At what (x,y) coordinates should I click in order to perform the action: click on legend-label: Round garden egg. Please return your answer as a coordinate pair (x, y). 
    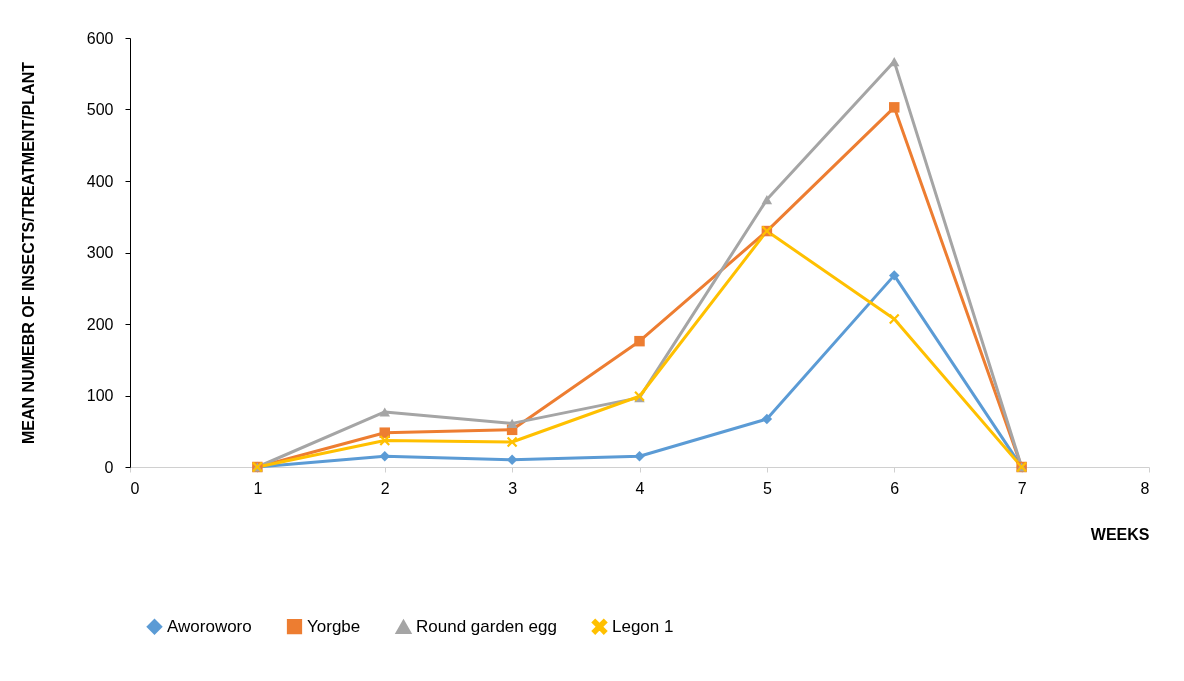
    Looking at the image, I should click on (486, 627).